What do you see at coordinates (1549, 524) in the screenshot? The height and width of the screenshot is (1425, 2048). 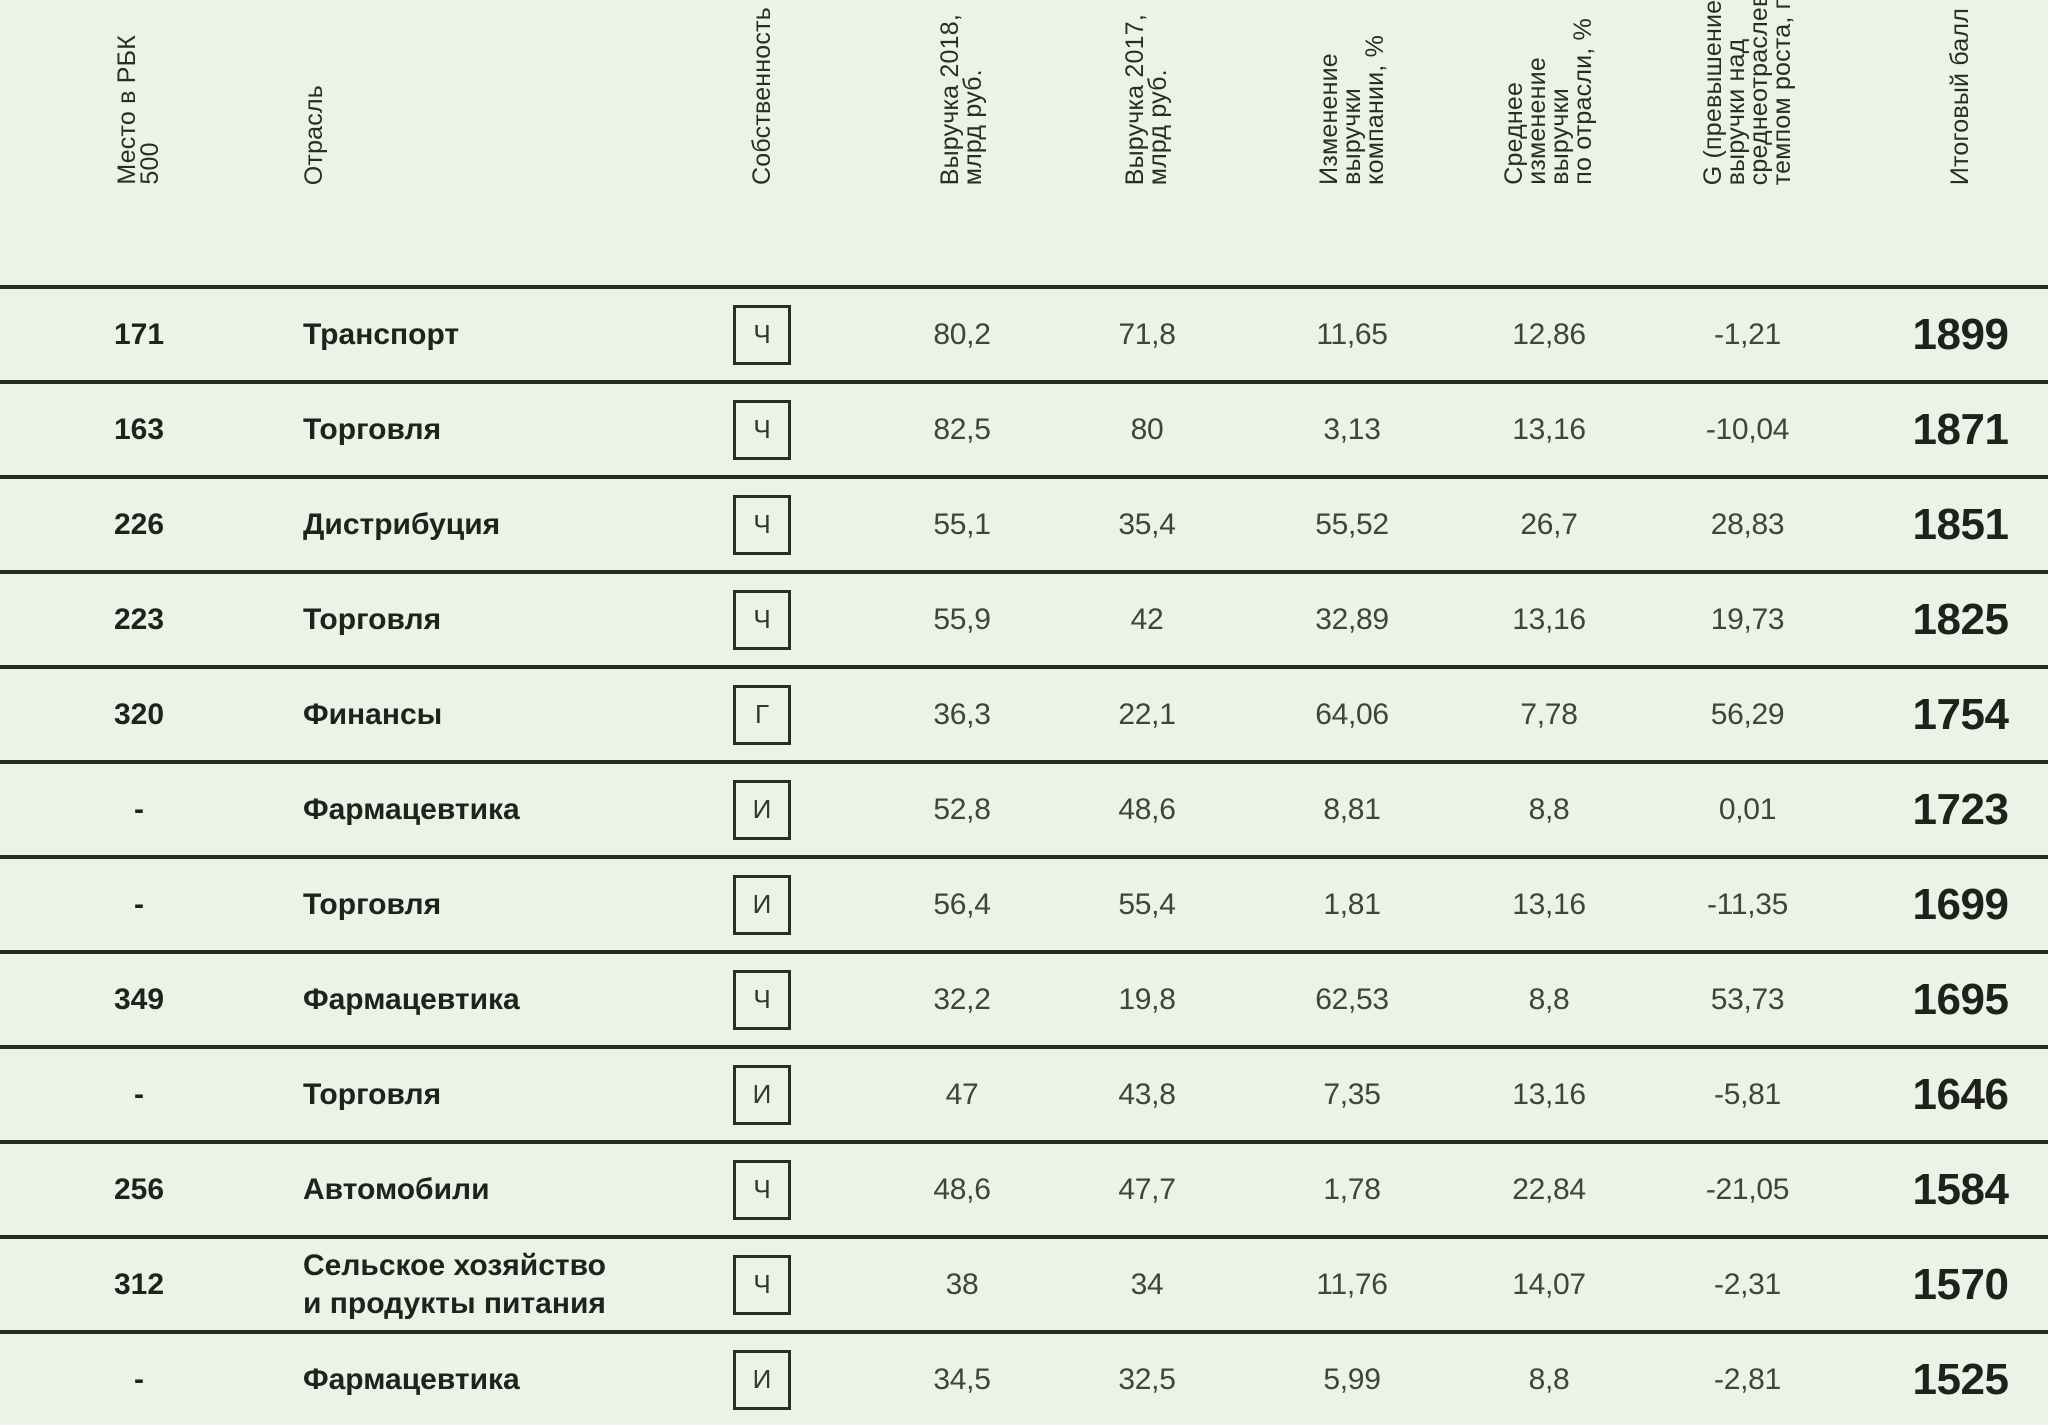 I see `industry-avg-change-cell: 26,7` at bounding box center [1549, 524].